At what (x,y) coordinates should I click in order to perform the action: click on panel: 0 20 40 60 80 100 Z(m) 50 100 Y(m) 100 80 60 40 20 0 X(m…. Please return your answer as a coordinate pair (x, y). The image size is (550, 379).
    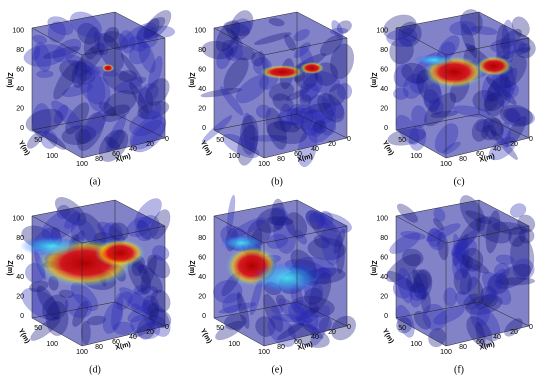
    Looking at the image, I should click on (453, 285).